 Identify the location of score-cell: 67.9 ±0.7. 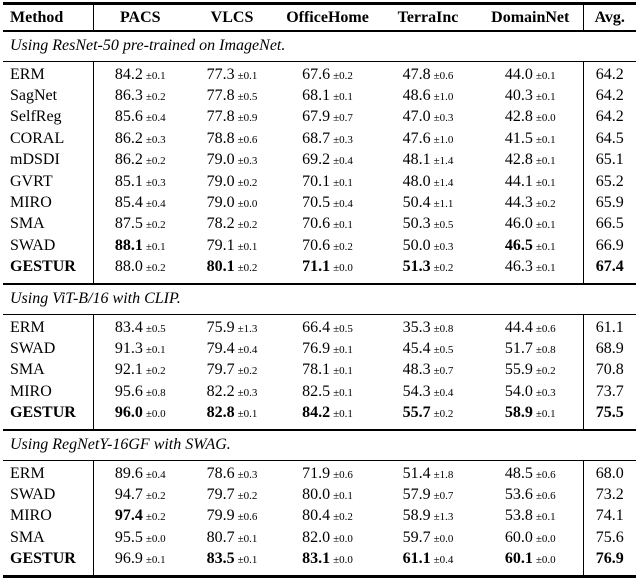
(327, 117).